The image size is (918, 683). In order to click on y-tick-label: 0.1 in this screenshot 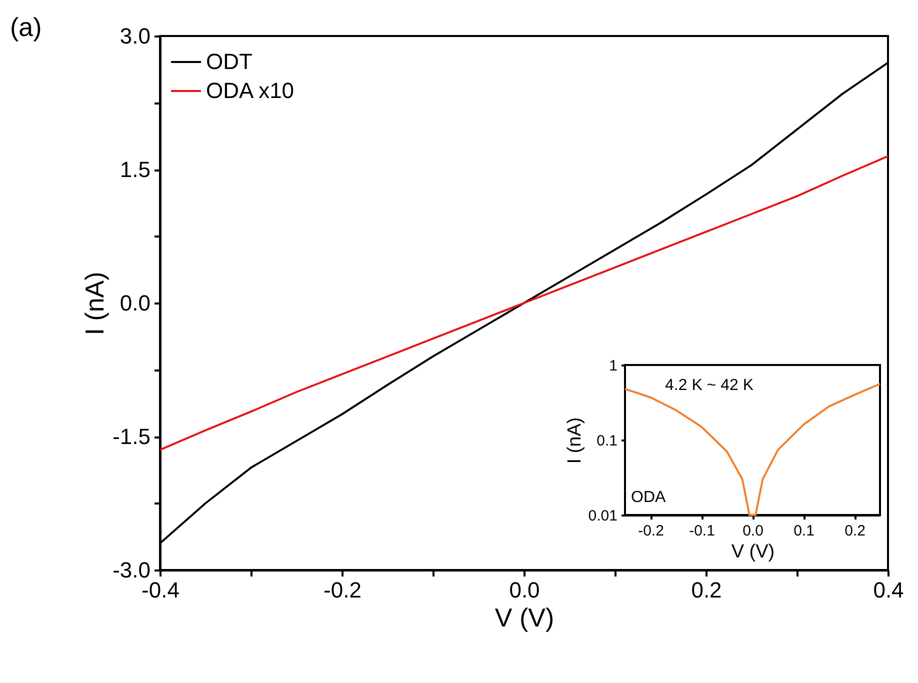, I will do `click(607, 441)`.